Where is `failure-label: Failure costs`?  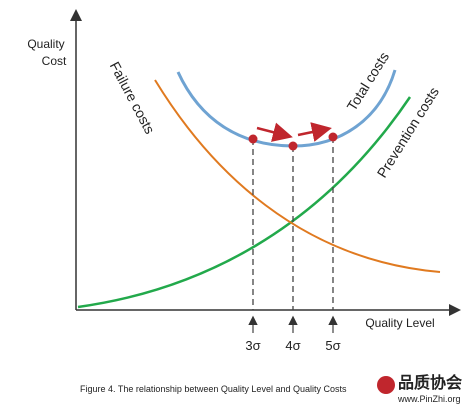
failure-label: Failure costs is located at coordinates (132, 98).